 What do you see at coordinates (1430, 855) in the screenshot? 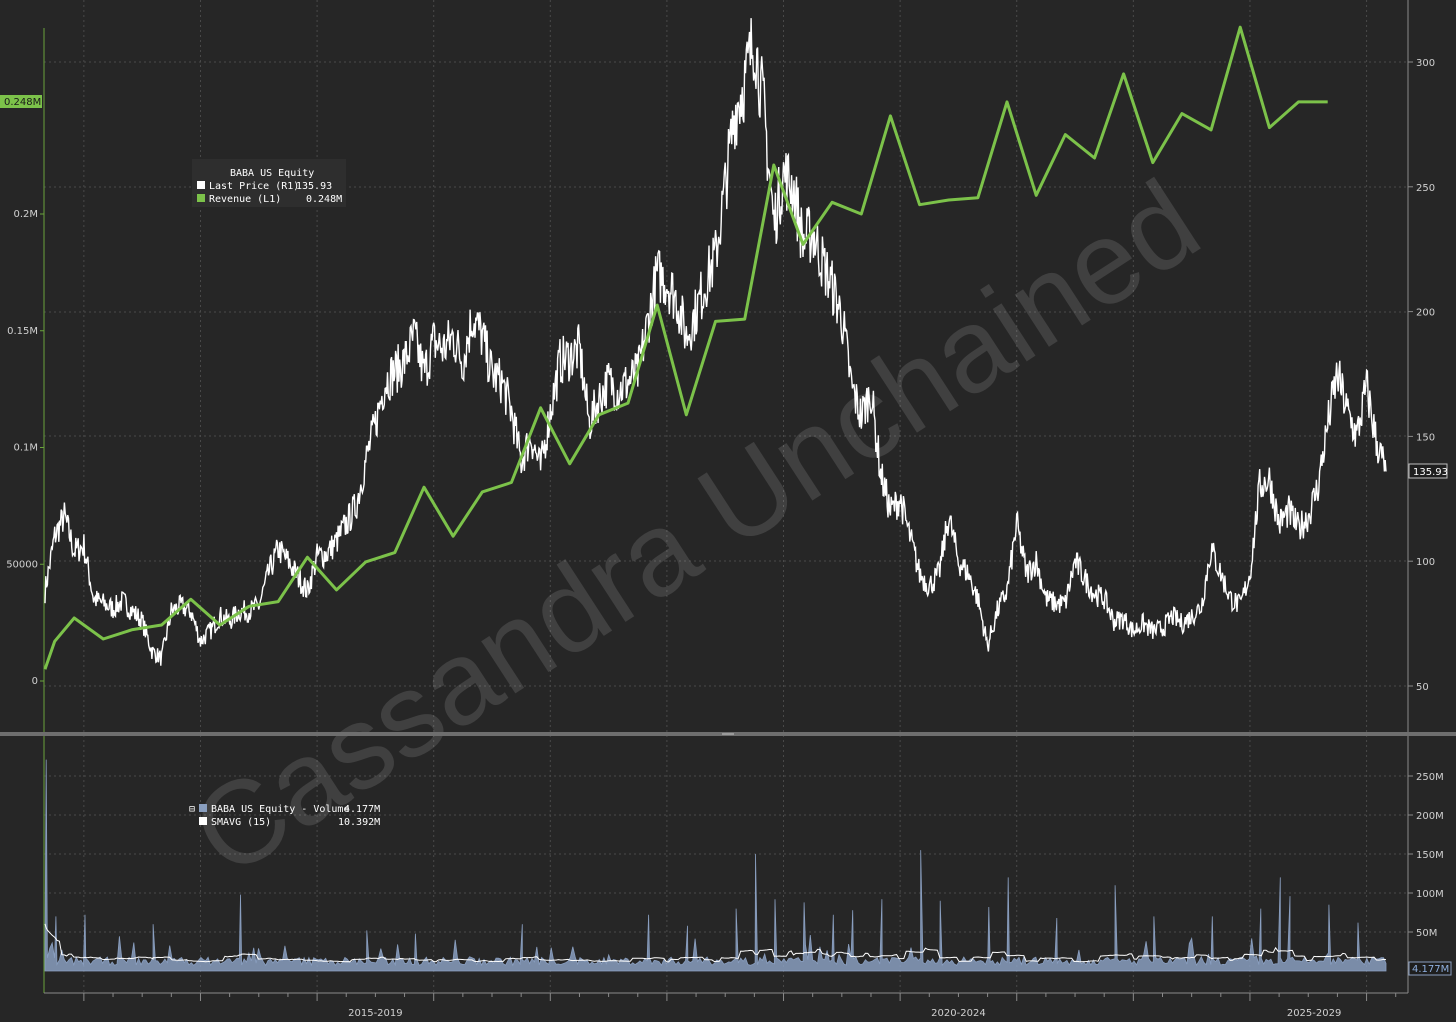
I see `vol-tick-label-2: 150M` at bounding box center [1430, 855].